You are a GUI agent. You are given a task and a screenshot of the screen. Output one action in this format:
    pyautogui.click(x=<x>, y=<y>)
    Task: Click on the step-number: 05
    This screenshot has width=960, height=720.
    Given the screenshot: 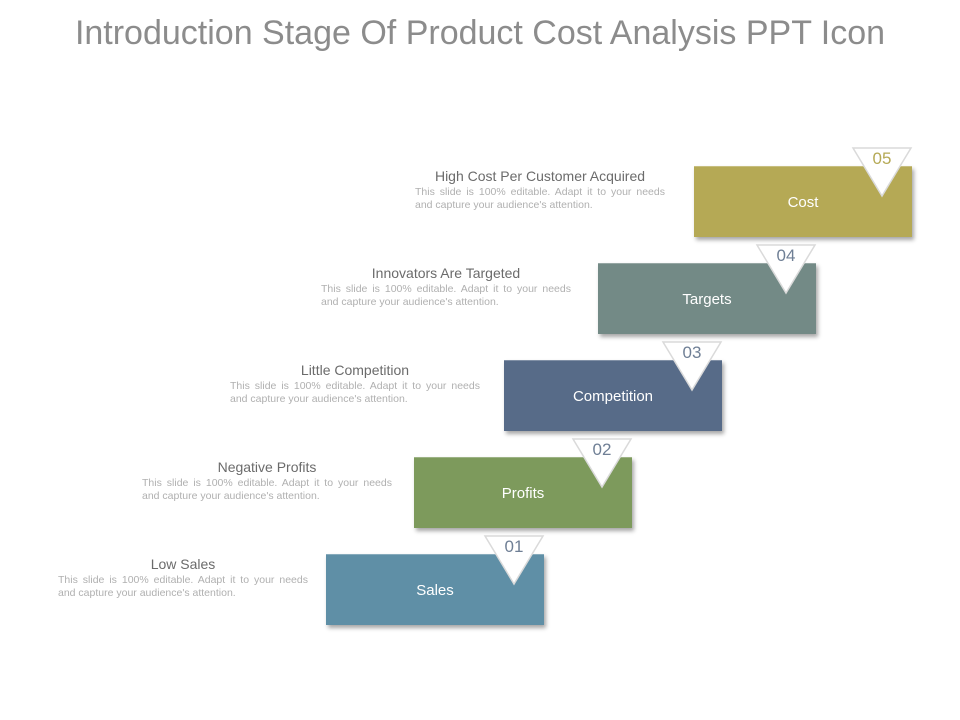 What is the action you would take?
    pyautogui.click(x=882, y=158)
    